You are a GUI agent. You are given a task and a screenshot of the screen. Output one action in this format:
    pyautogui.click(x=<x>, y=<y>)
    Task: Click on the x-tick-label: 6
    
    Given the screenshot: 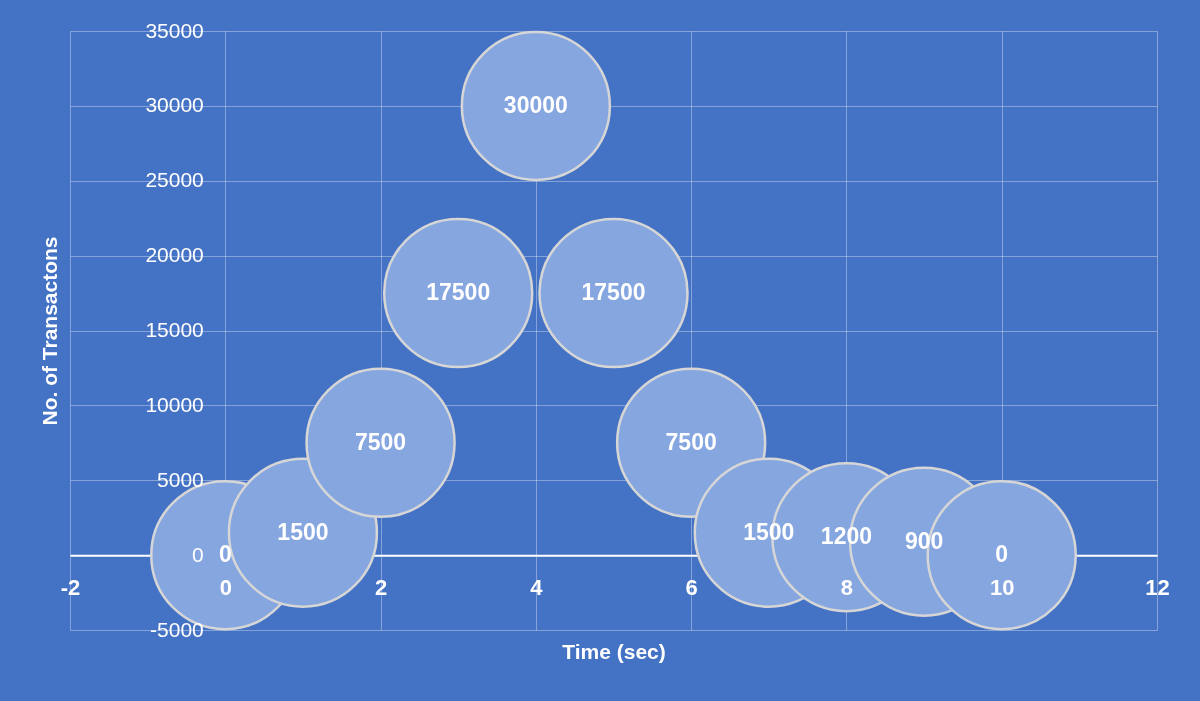 What is the action you would take?
    pyautogui.click(x=691, y=587)
    